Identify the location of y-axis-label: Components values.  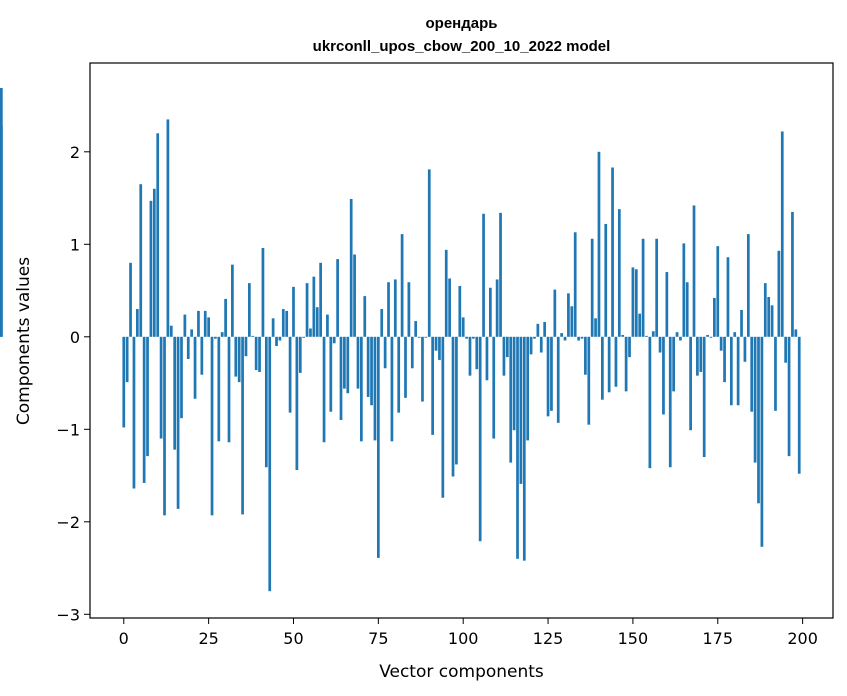
(24, 341).